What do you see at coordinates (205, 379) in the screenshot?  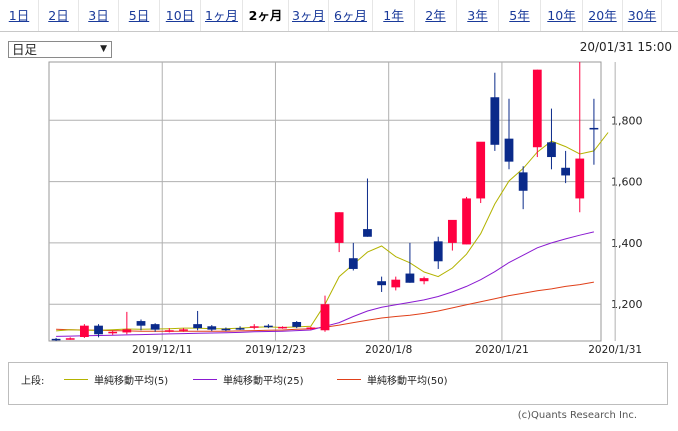 I see `sma25-line-swatch` at bounding box center [205, 379].